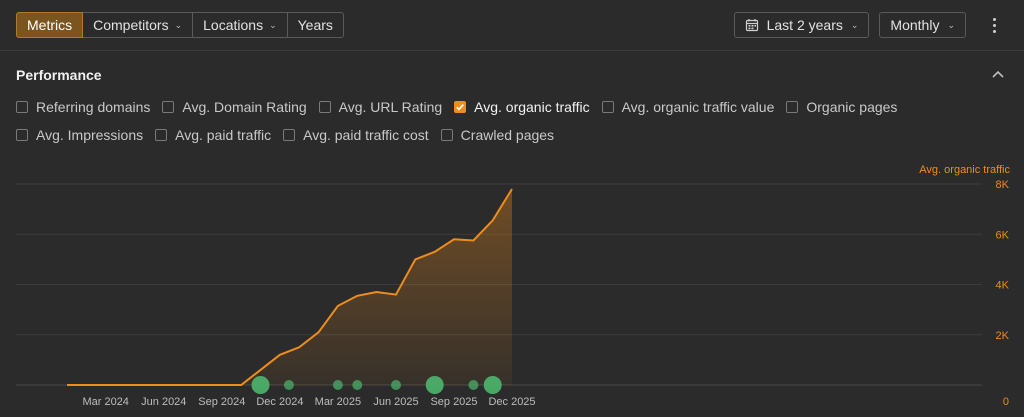 The width and height of the screenshot is (1024, 417). I want to click on x-tick-label: Sep 2025, so click(453, 402).